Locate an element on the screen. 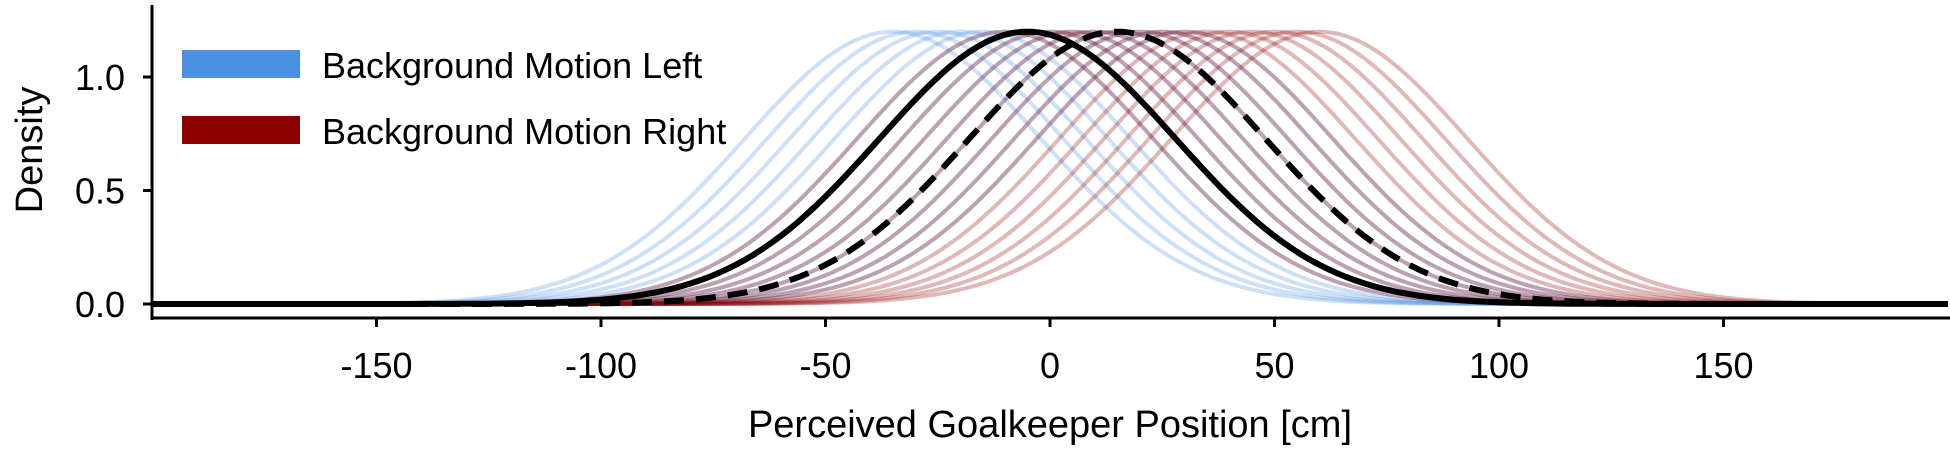  x-tick-label: -50 is located at coordinates (825, 365).